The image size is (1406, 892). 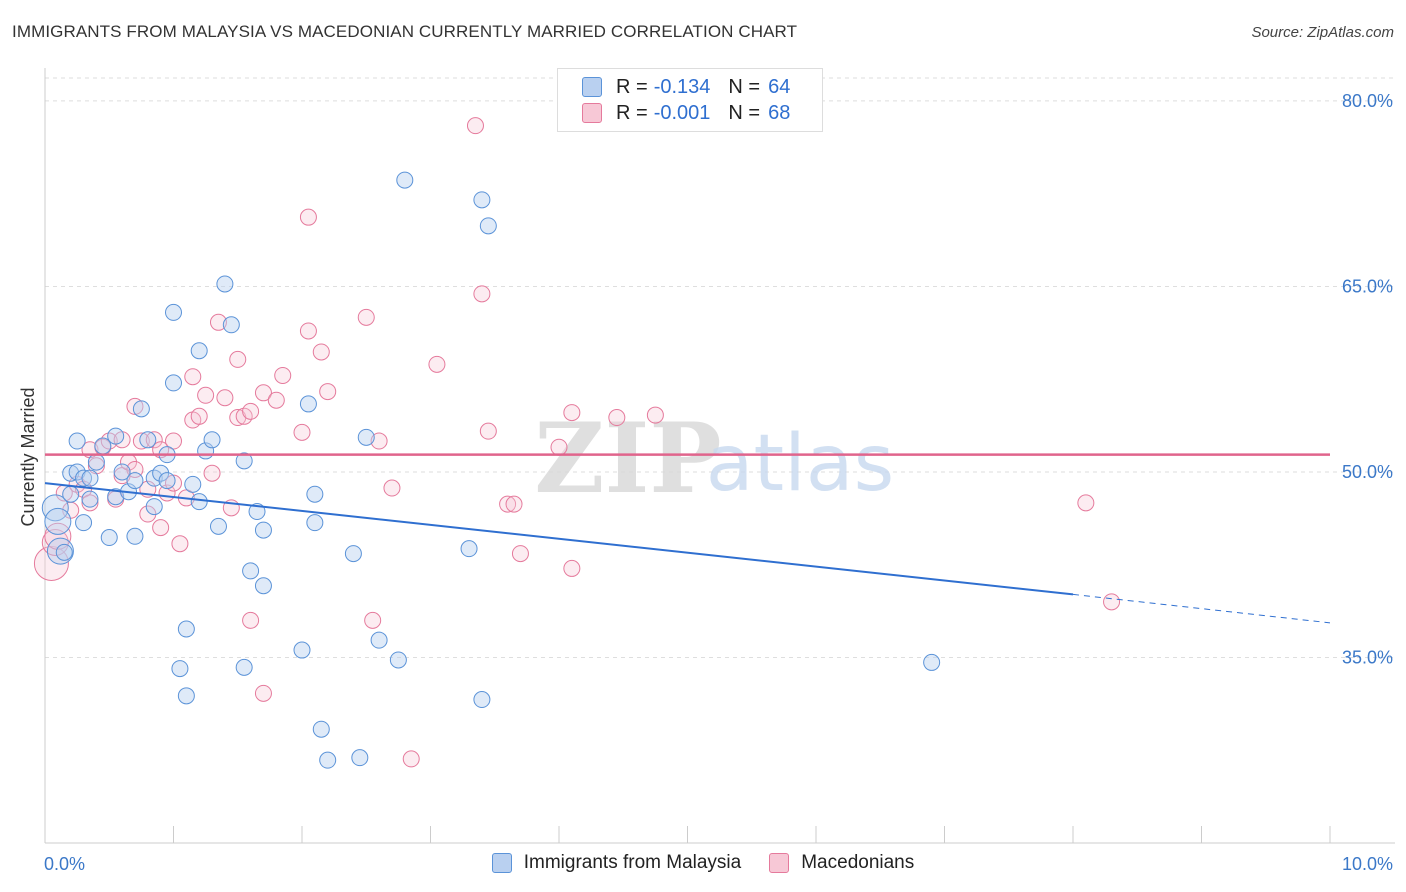 What do you see at coordinates (627, 458) in the screenshot?
I see `watermark-zip: ZIP` at bounding box center [627, 458].